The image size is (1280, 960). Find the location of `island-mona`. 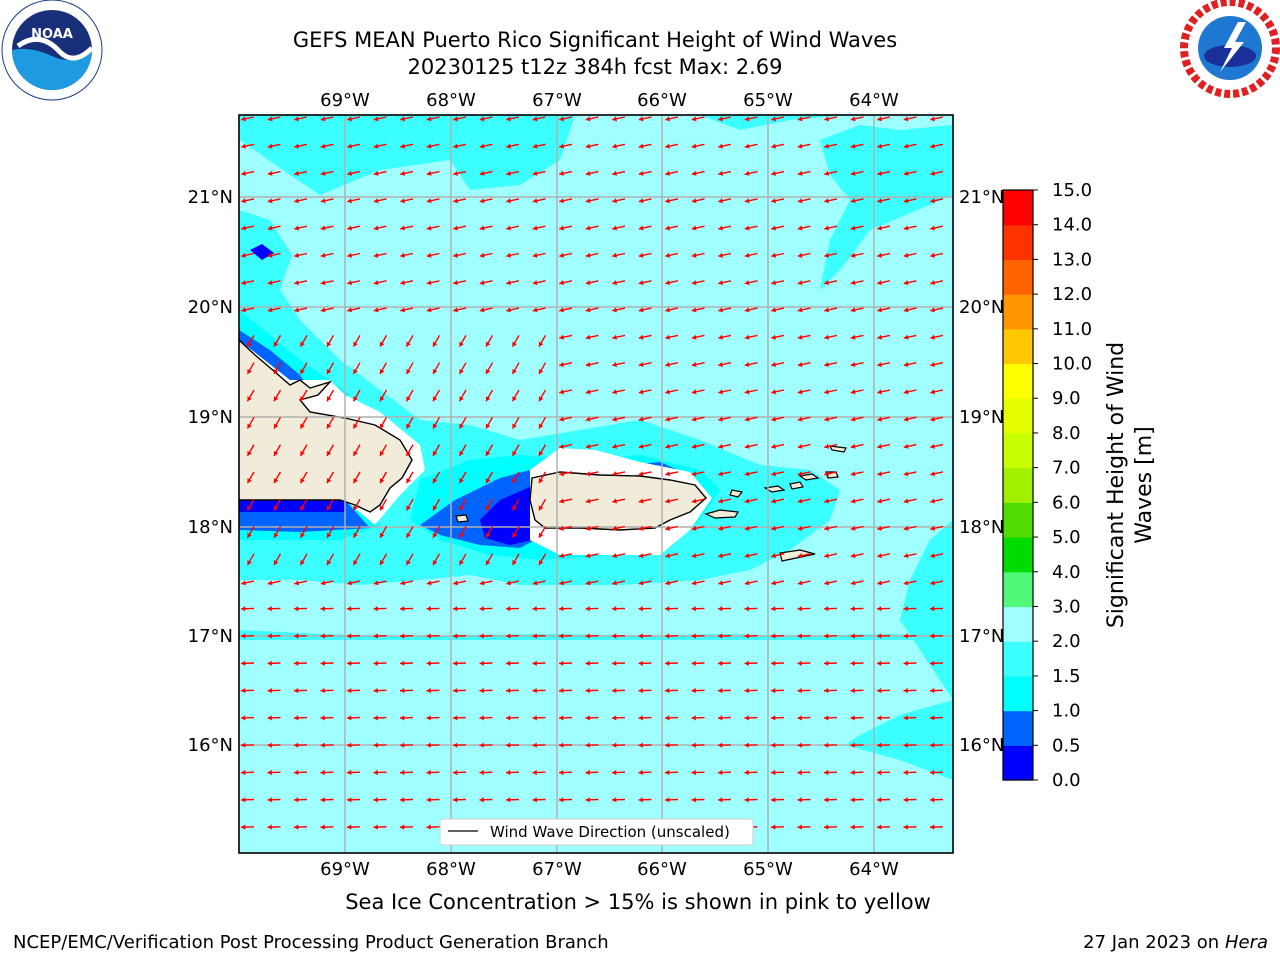

island-mona is located at coordinates (462, 518).